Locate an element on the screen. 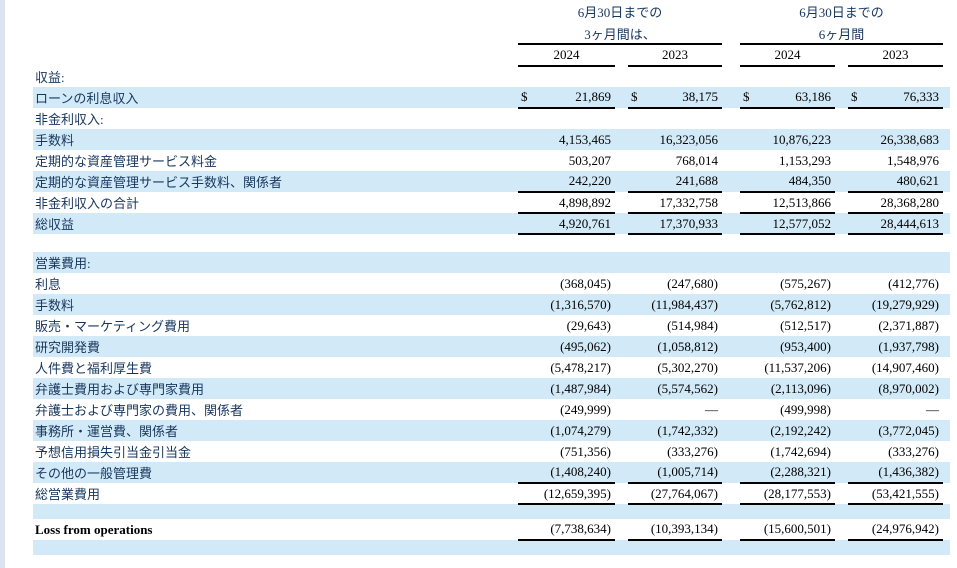 This screenshot has height=568, width=957. value-cell: $21,869 is located at coordinates (566, 98).